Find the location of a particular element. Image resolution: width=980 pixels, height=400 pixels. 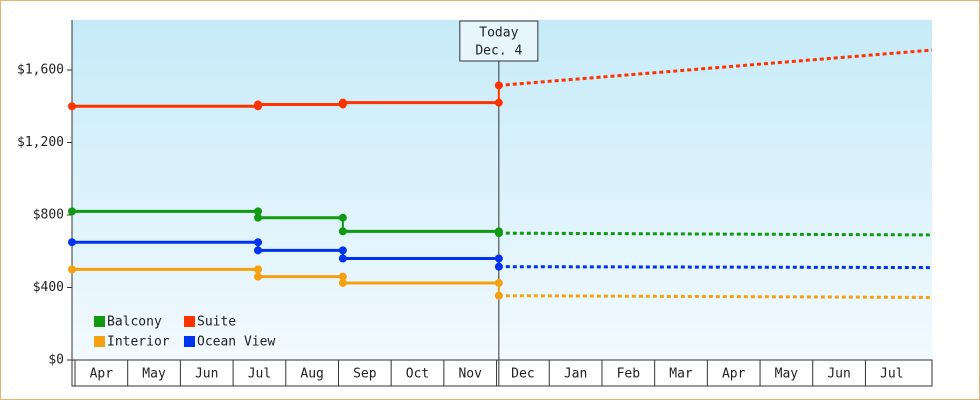

legend-label: Ocean View is located at coordinates (236, 342).